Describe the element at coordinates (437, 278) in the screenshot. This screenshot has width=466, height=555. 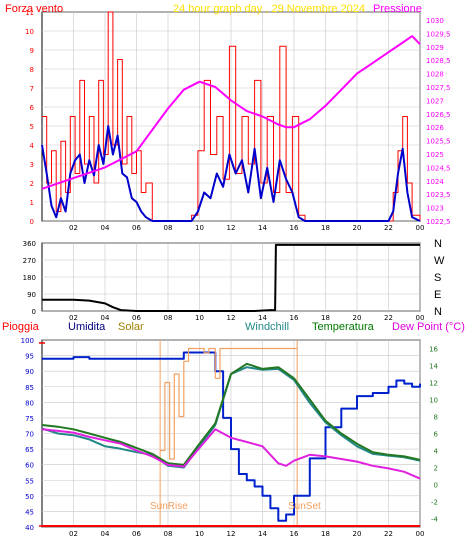
I see `direction-compass-label: S` at that location.